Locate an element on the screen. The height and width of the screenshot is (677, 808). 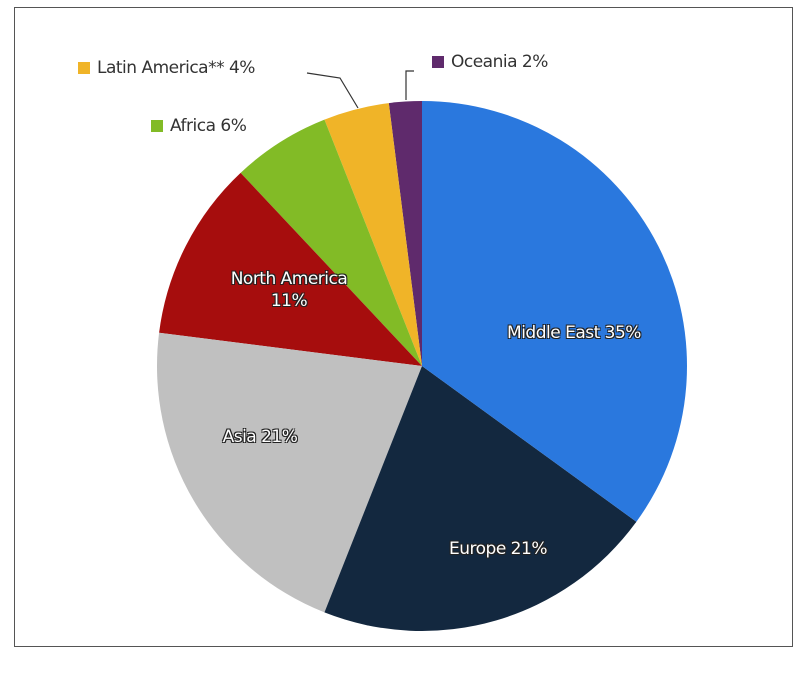
slice-label: Europe 21% is located at coordinates (498, 549).